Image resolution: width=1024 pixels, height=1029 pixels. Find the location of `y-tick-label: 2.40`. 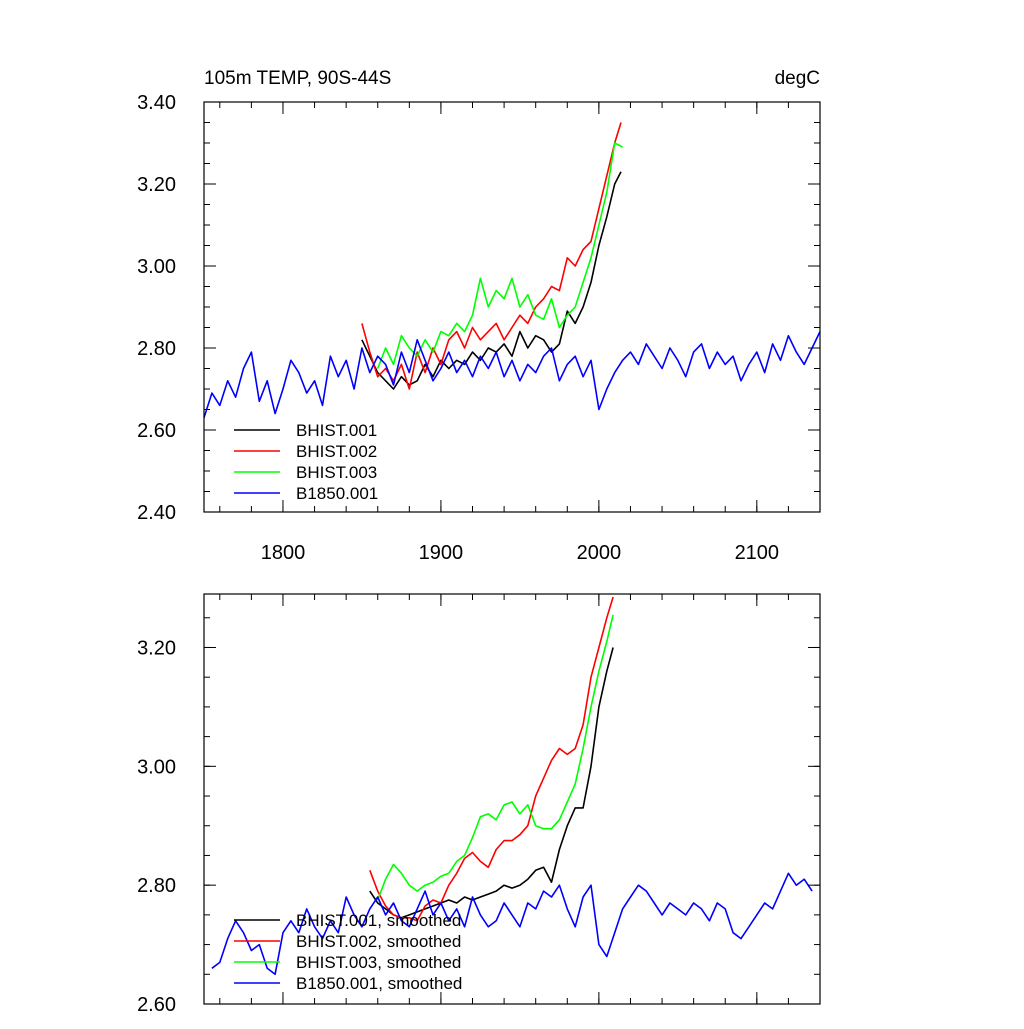

y-tick-label: 2.40 is located at coordinates (156, 513).